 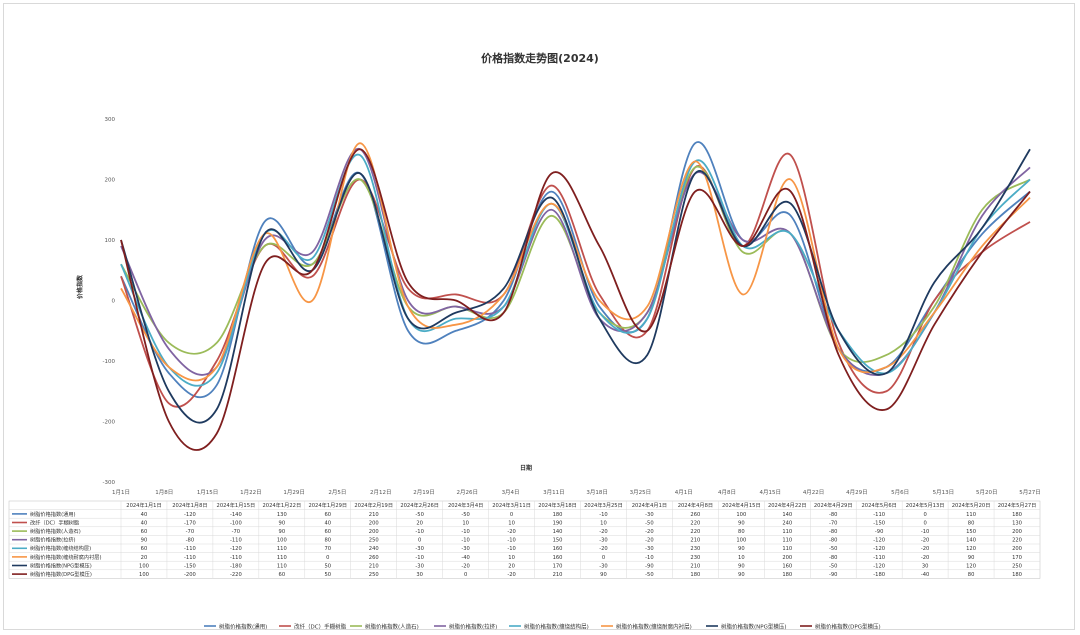 What do you see at coordinates (754, 627) in the screenshot?
I see `legend-item: 树脂价格指数(NPG型模压)` at bounding box center [754, 627].